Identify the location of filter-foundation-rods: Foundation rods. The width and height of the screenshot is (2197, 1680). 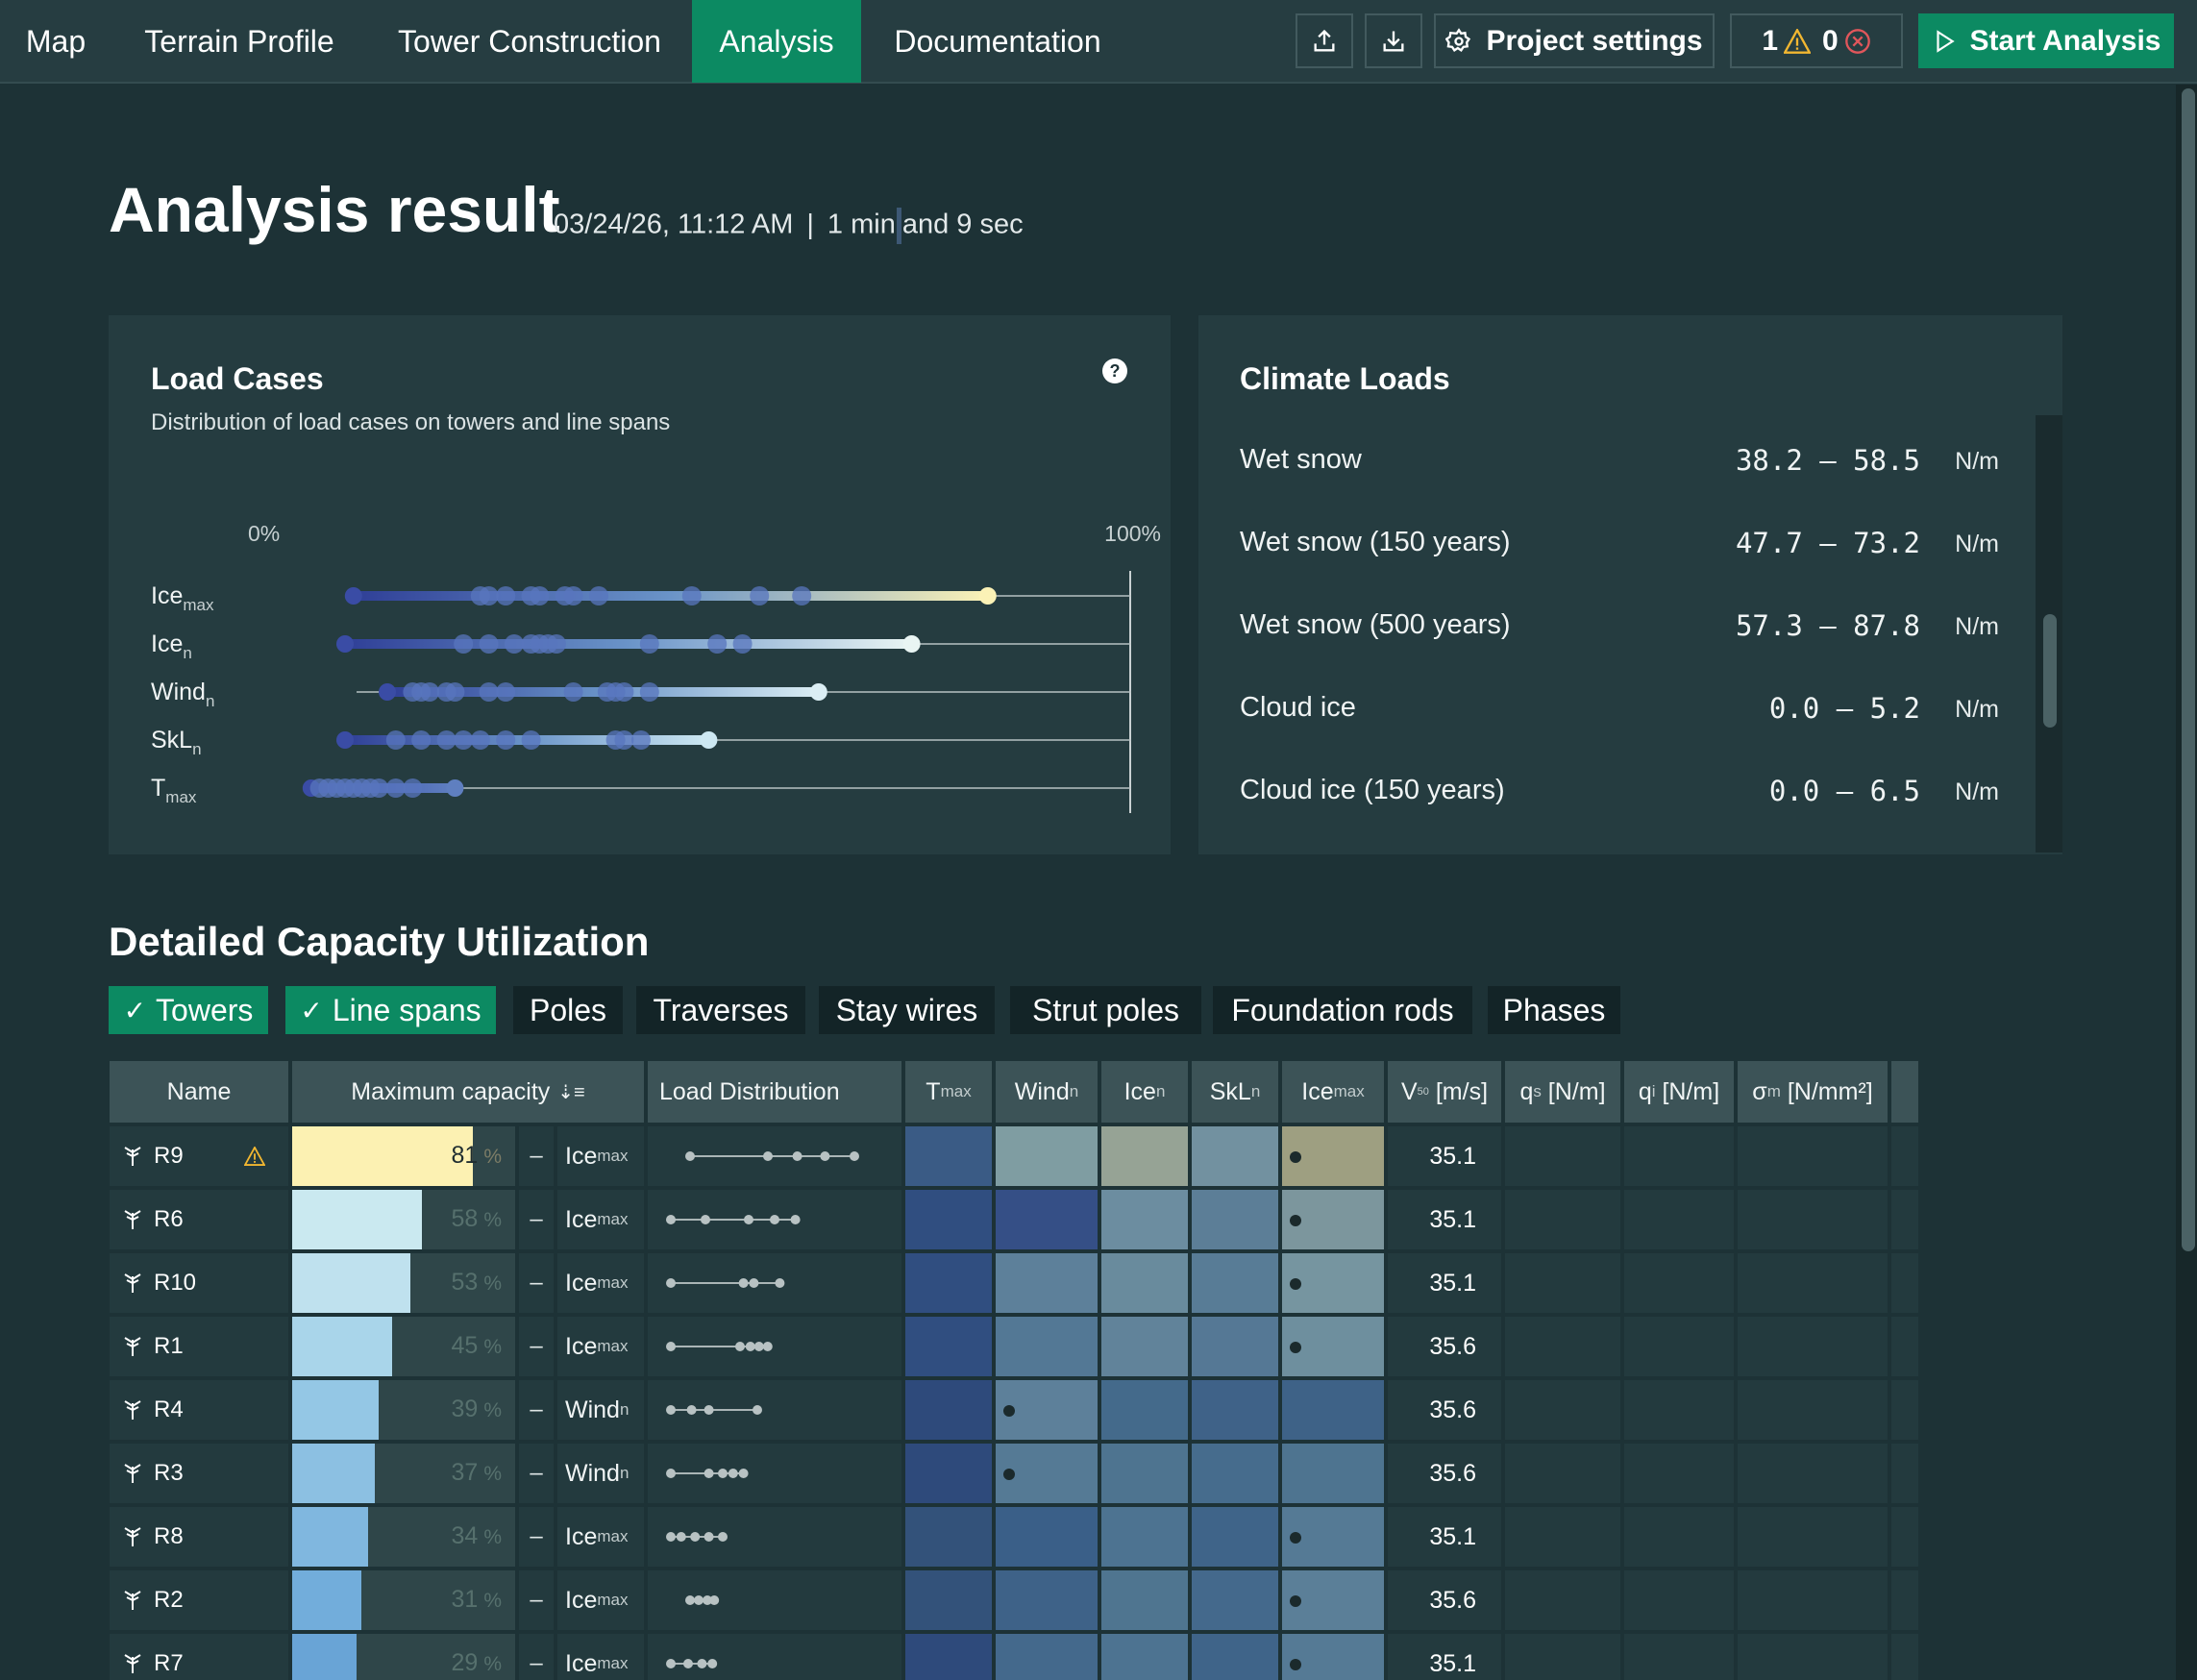
(1343, 1010).